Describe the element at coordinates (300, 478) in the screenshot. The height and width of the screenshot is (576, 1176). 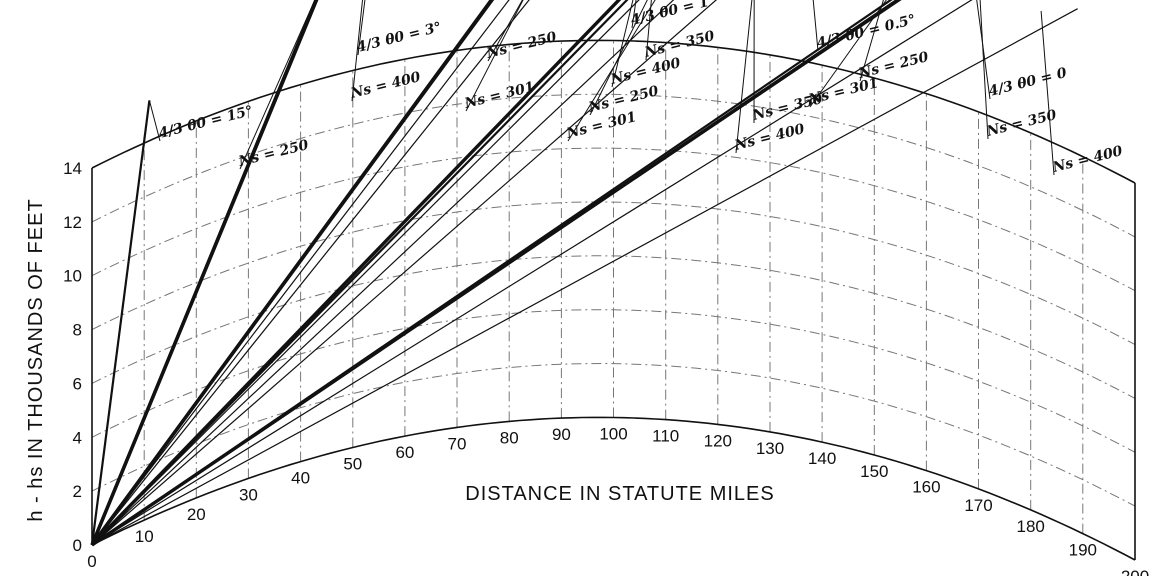
I see `x-tick-label: 40` at that location.